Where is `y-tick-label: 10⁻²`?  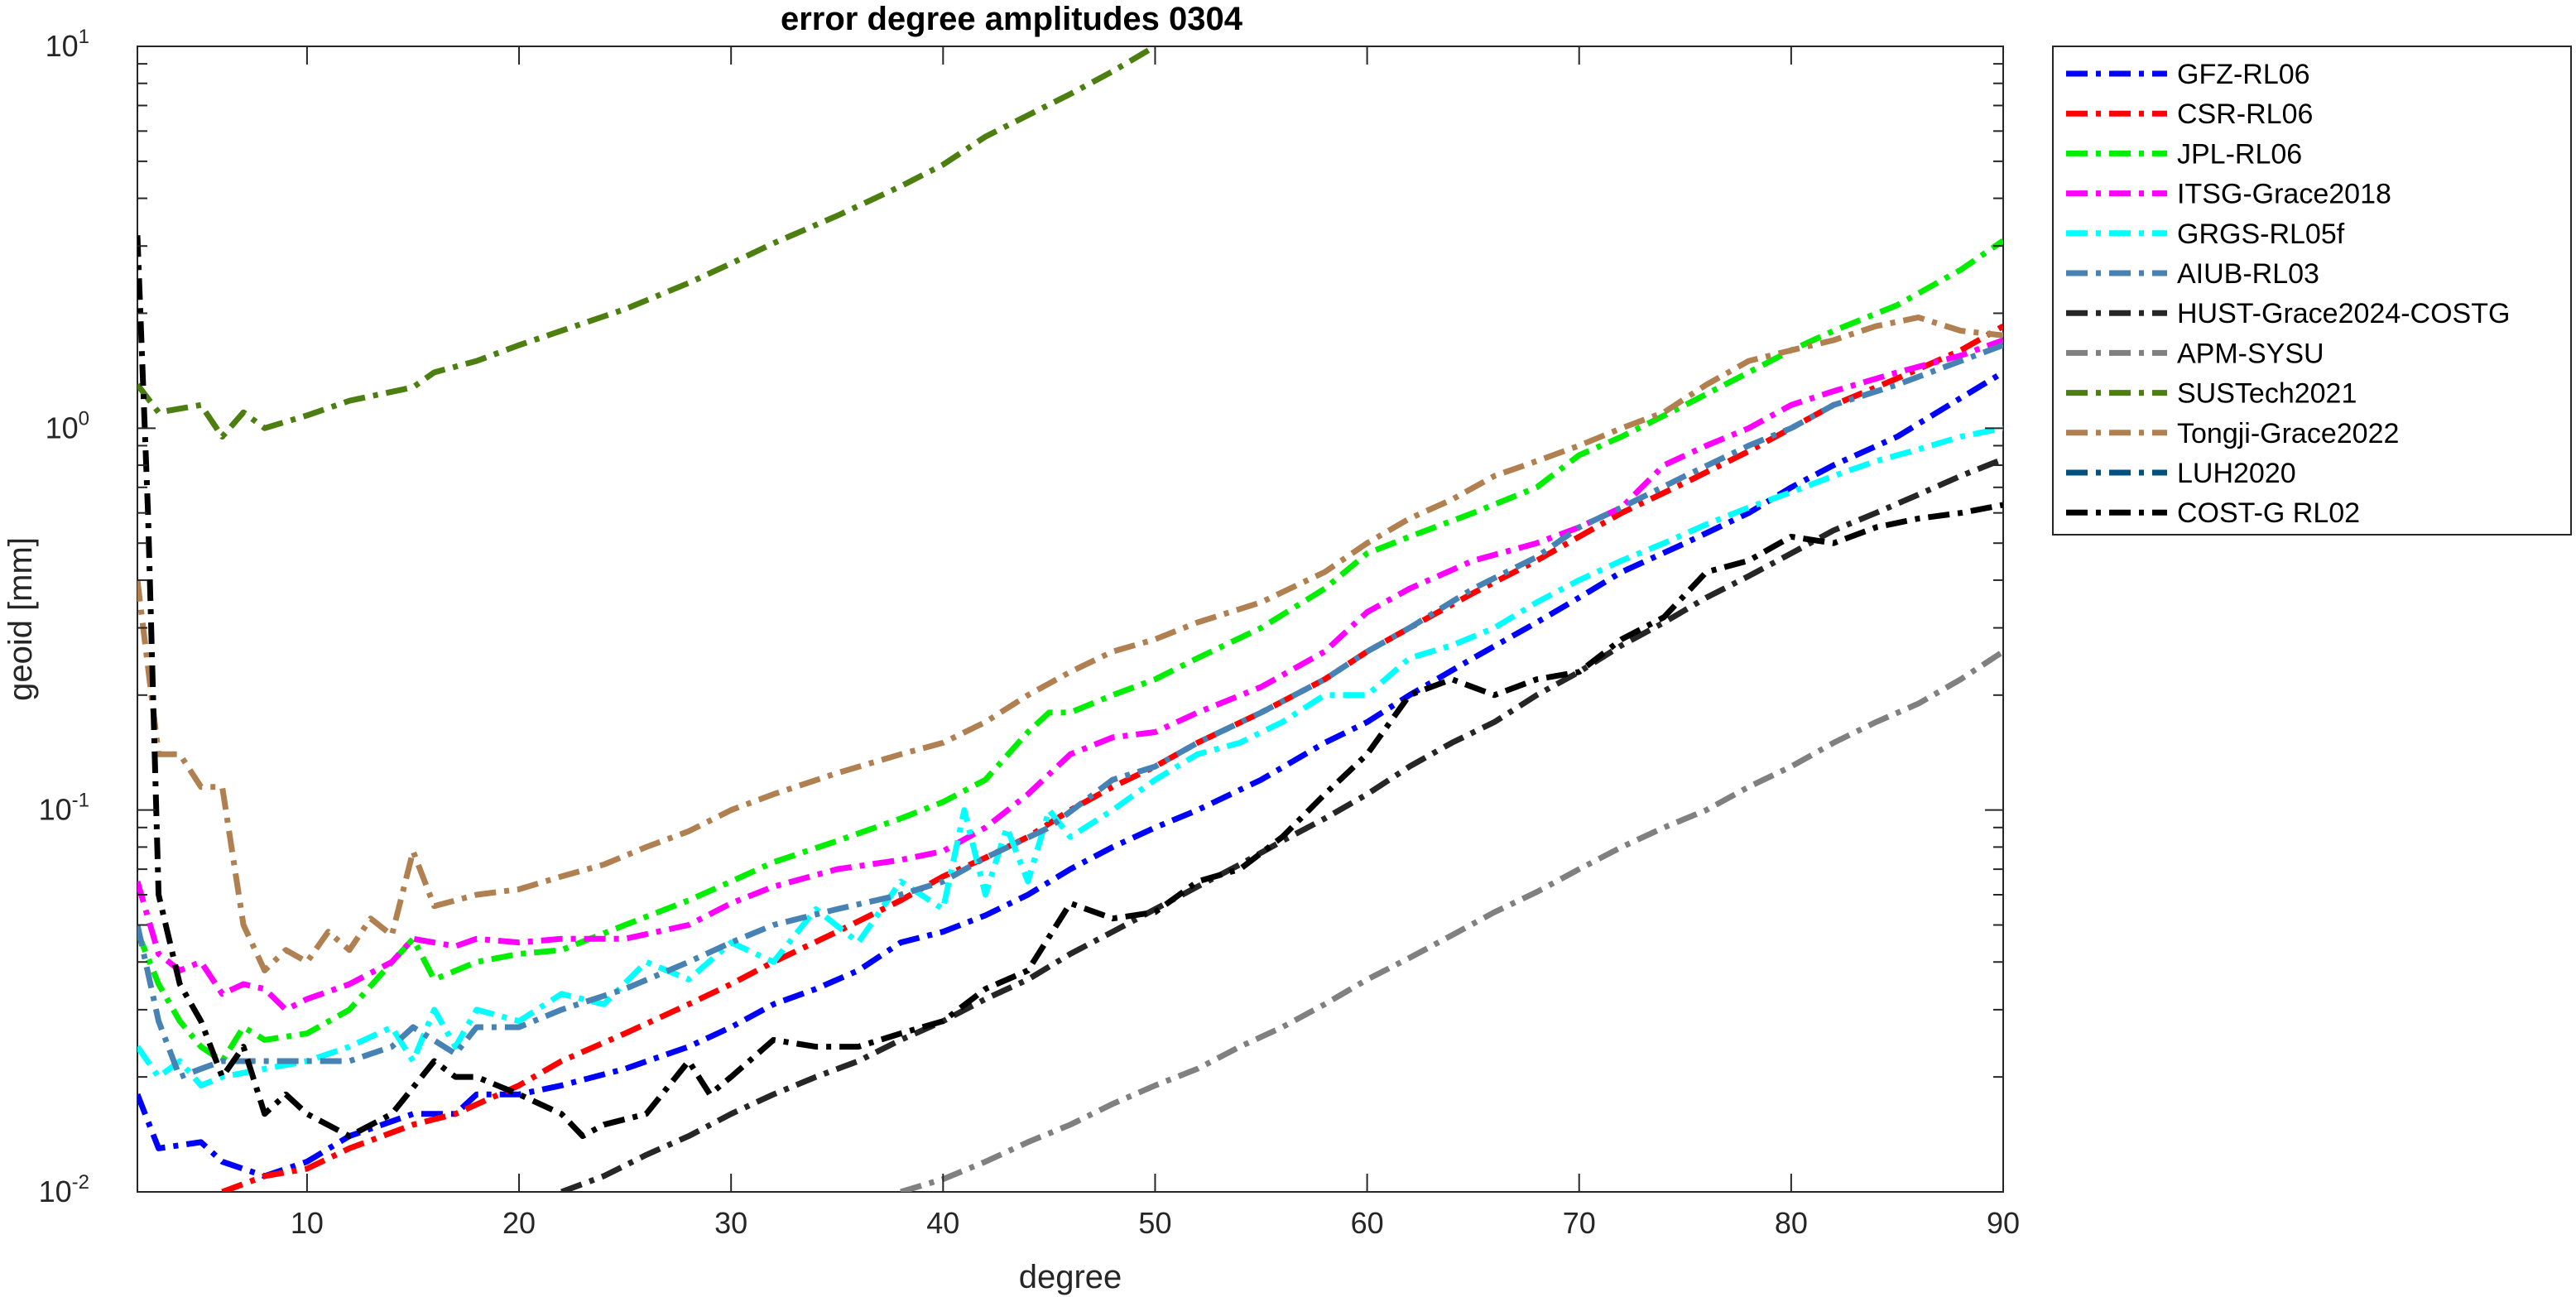 y-tick-label: 10⁻² is located at coordinates (64, 1189).